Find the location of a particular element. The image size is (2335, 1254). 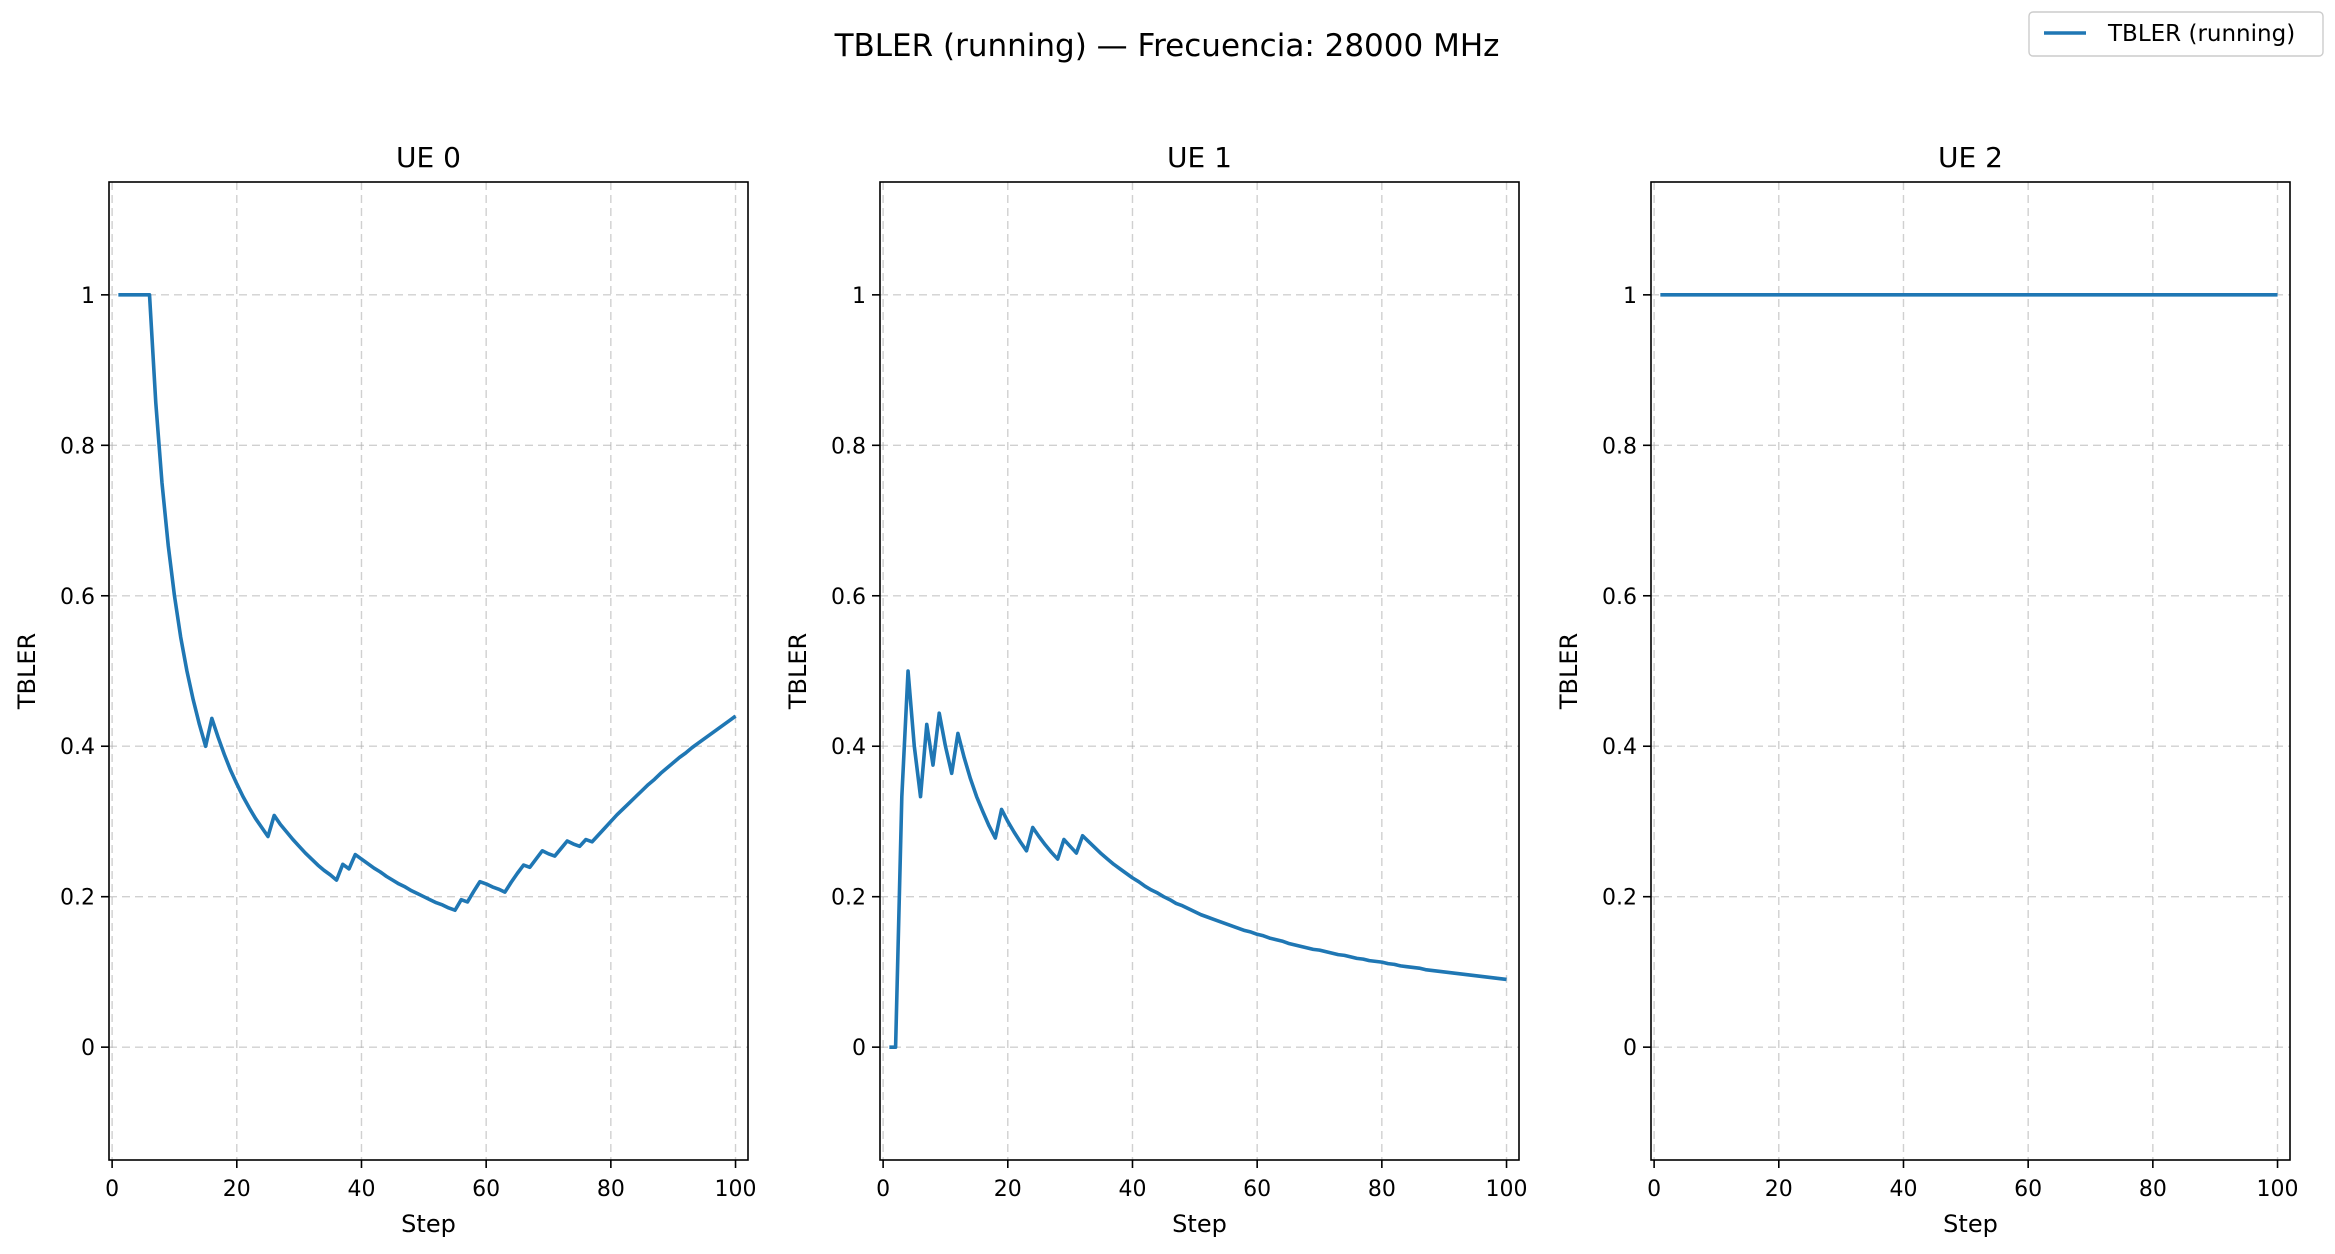

legend-box is located at coordinates (2176, 34).